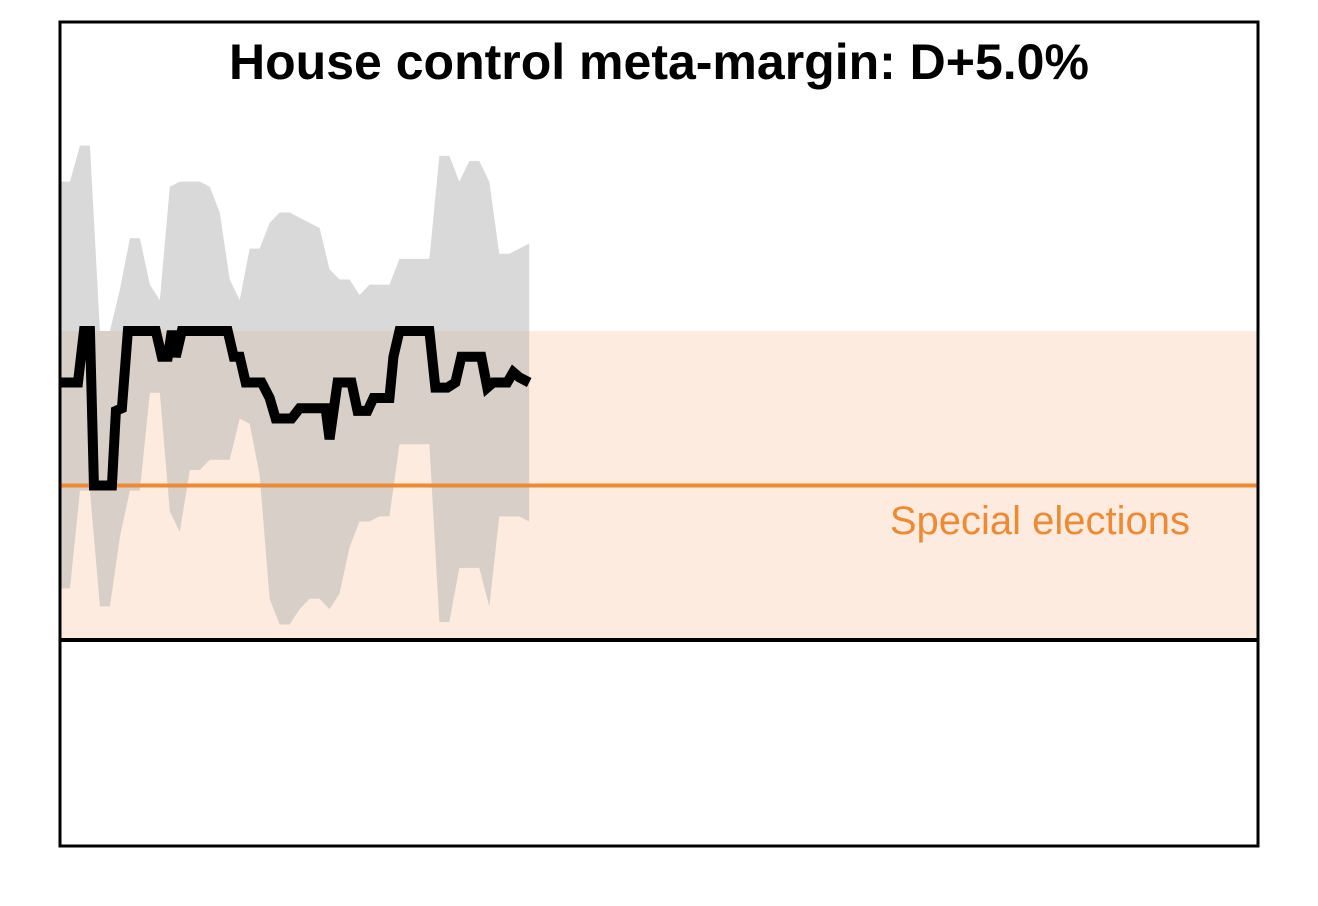 This screenshot has width=1318, height=906. What do you see at coordinates (1040, 521) in the screenshot?
I see `special-elections-label: Special elections` at bounding box center [1040, 521].